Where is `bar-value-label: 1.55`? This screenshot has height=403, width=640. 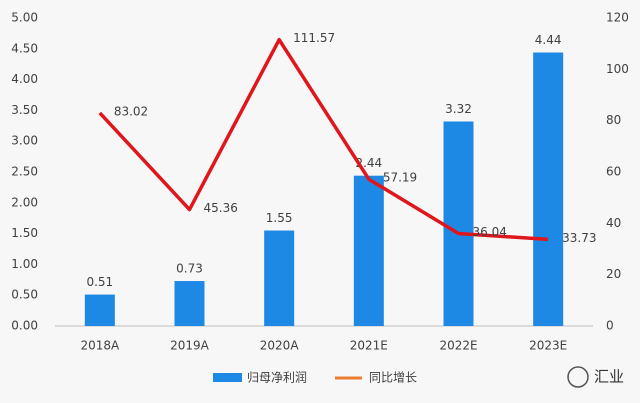
bar-value-label: 1.55 is located at coordinates (279, 218).